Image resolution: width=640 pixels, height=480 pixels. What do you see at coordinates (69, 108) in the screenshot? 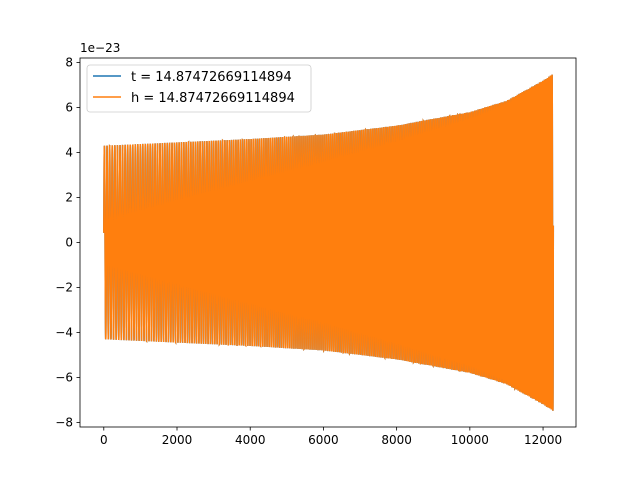
I see `y-tick-label: 6` at bounding box center [69, 108].